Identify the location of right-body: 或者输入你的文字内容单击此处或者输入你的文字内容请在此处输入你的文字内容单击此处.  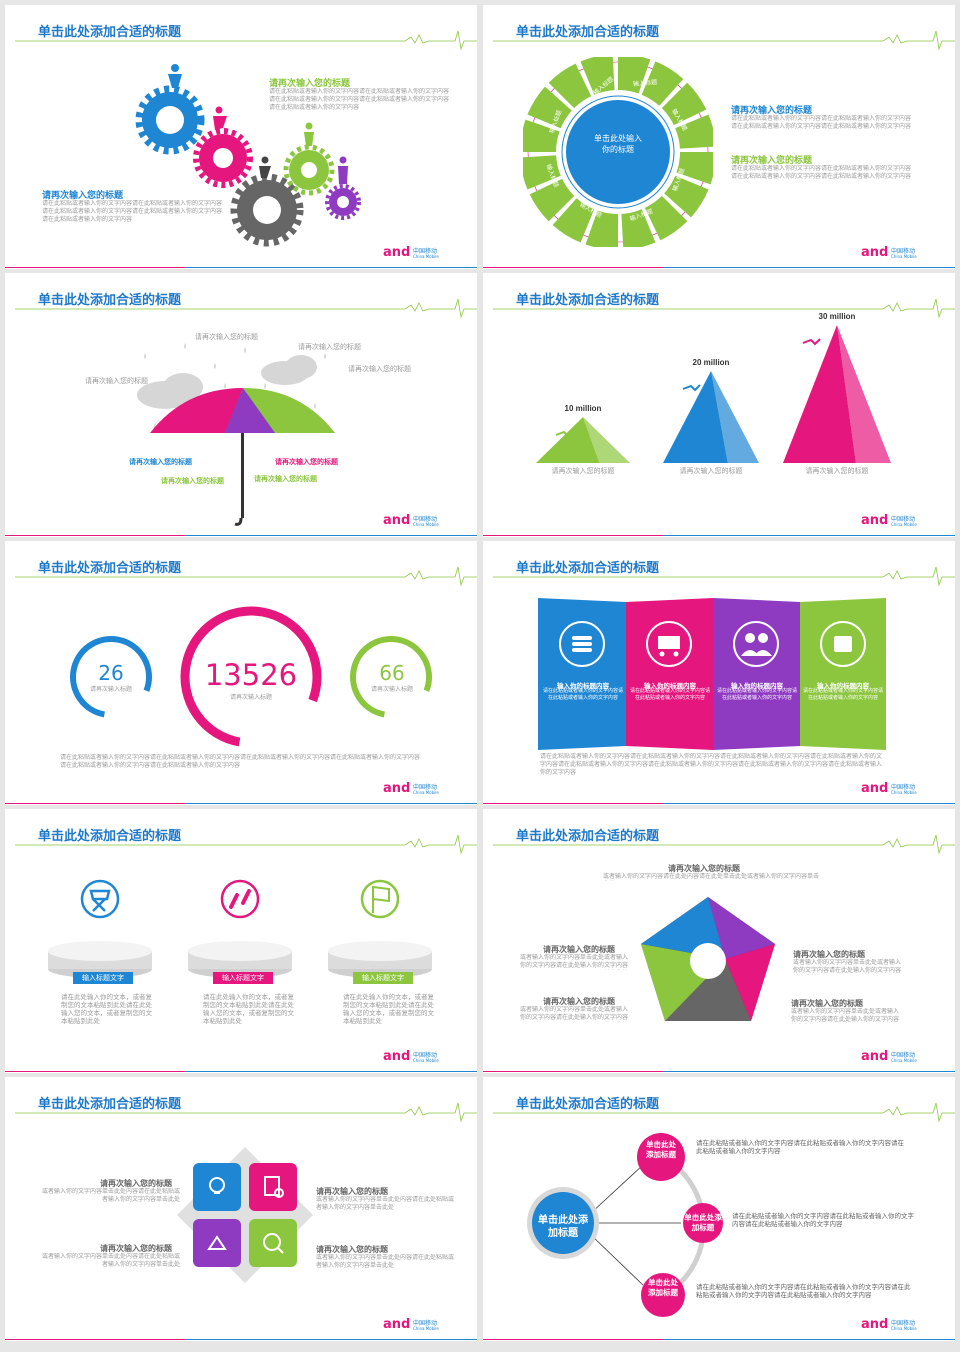
(845, 1015).